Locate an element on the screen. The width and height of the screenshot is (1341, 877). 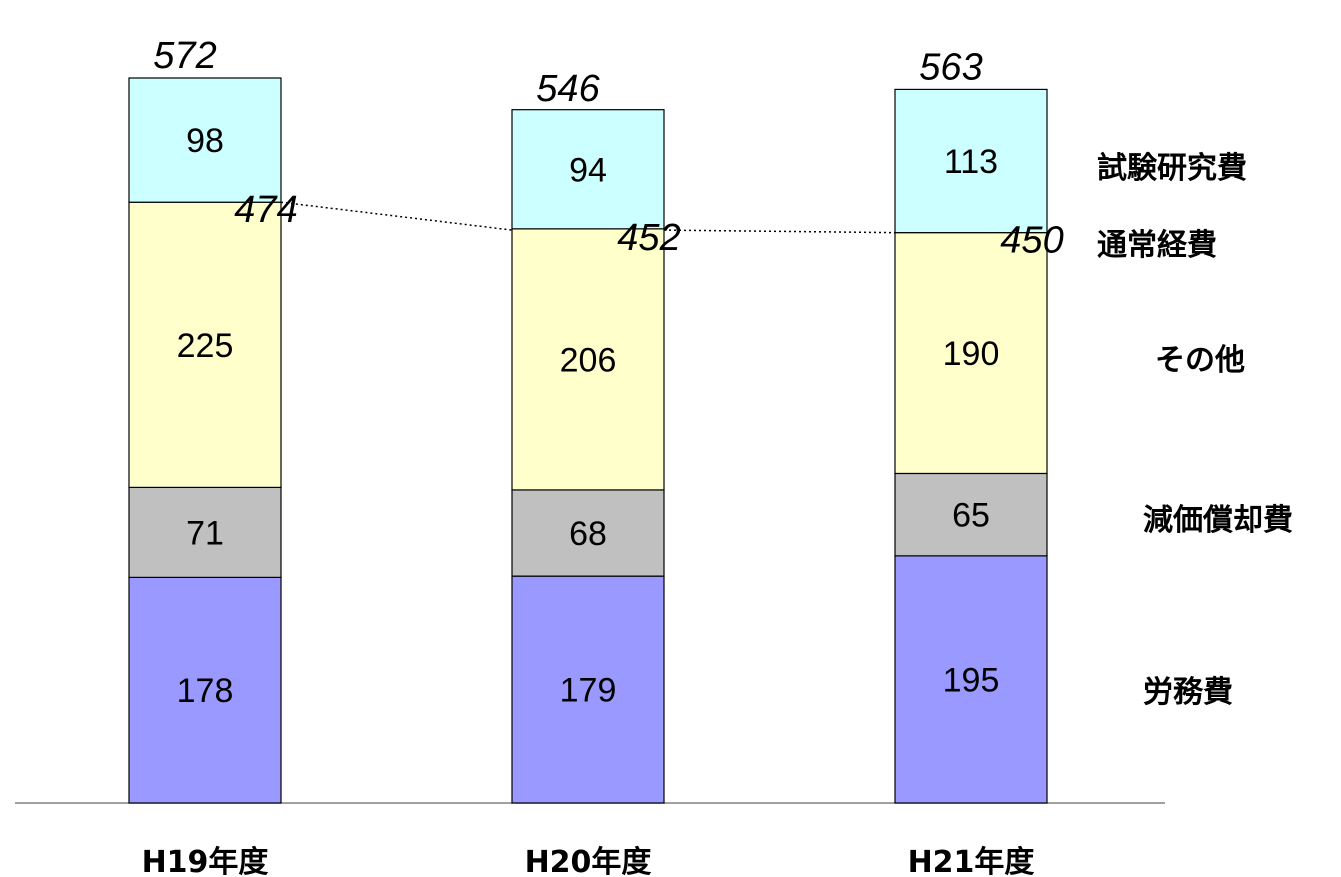
legend-other: その他 is located at coordinates (1200, 360).